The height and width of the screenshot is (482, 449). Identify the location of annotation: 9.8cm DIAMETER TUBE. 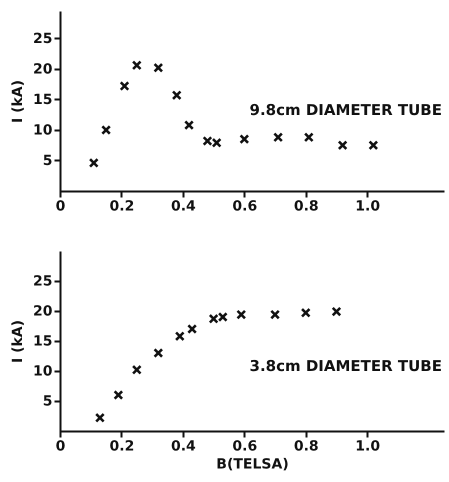
(346, 110).